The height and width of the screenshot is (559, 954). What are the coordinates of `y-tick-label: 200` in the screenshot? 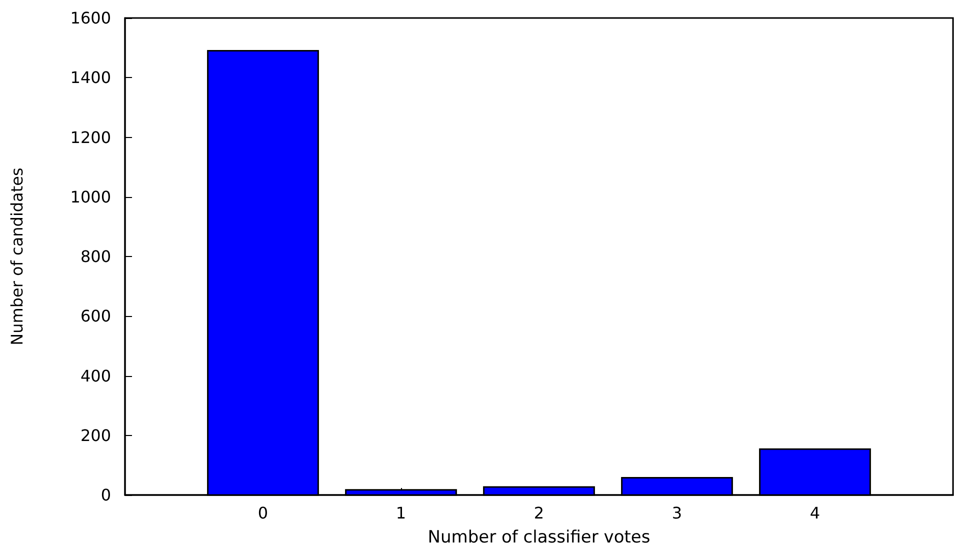 It's located at (95, 435).